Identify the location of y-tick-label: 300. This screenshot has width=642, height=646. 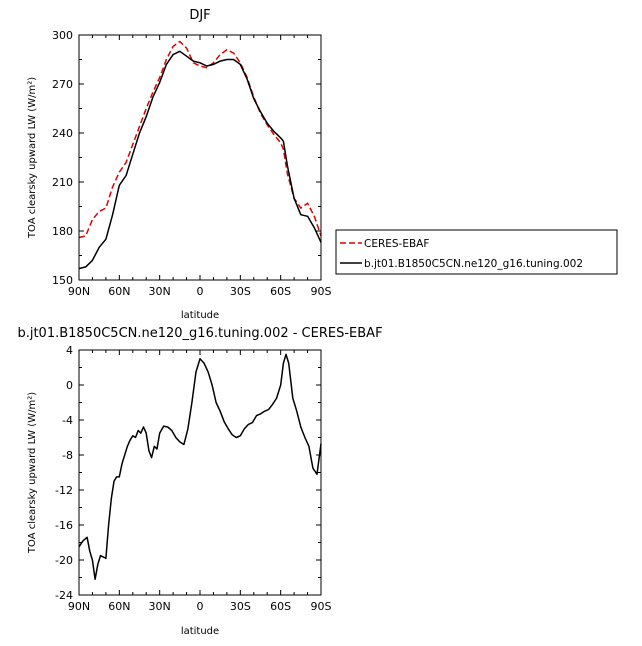
(62, 35).